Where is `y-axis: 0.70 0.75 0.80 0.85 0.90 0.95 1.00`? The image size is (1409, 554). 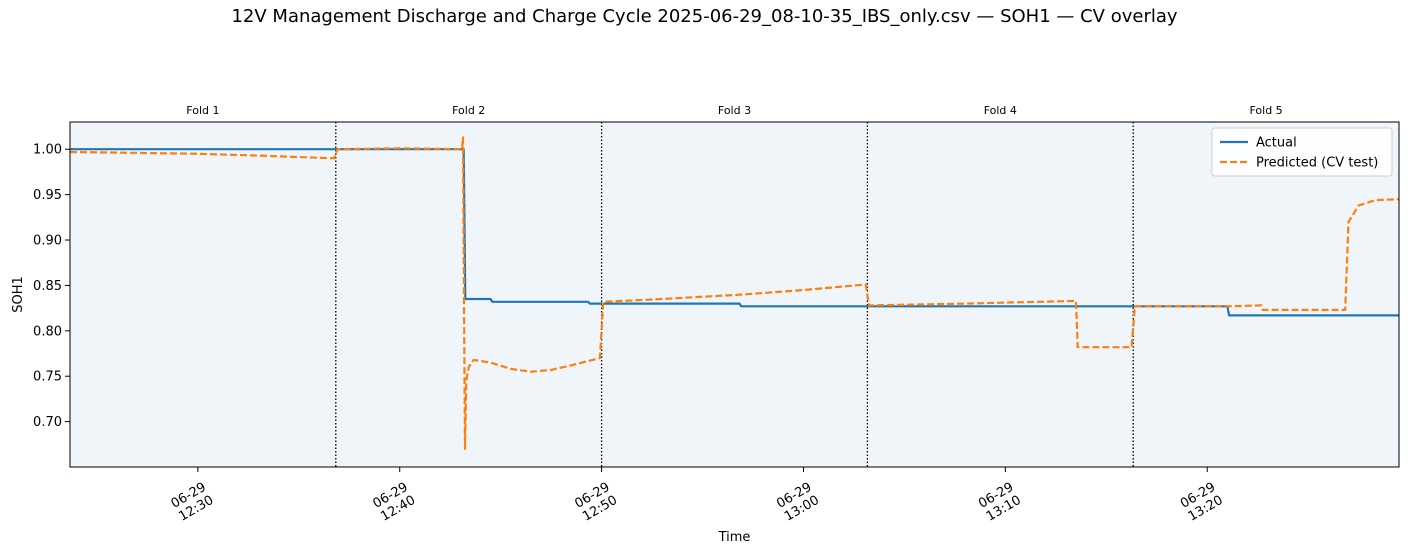 y-axis: 0.70 0.75 0.80 0.85 0.90 0.95 1.00 is located at coordinates (51, 286).